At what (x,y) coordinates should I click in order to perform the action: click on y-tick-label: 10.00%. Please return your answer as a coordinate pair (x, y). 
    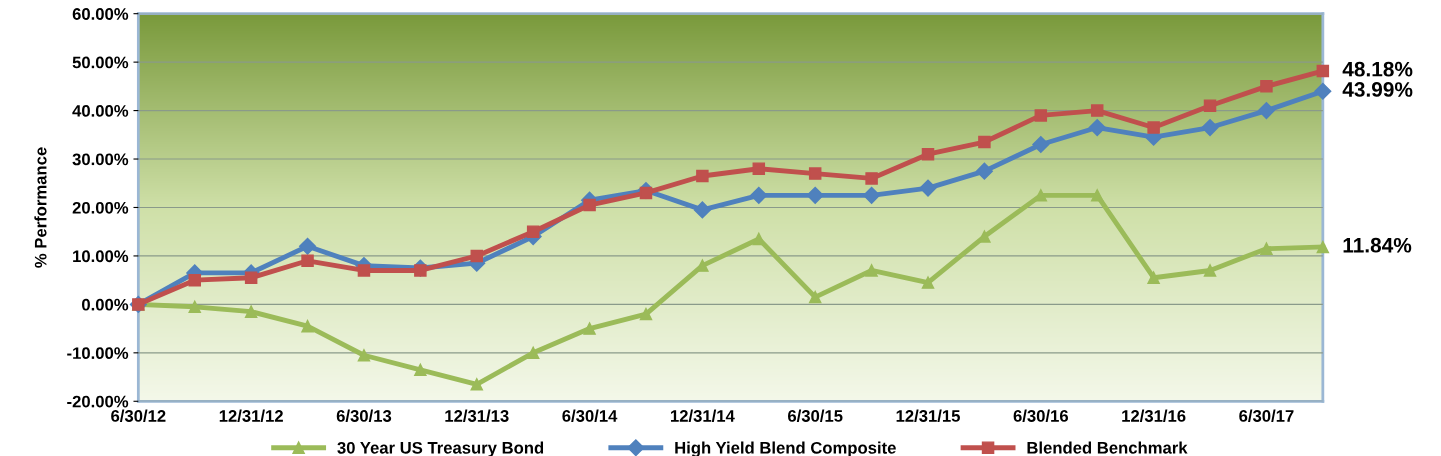
    Looking at the image, I should click on (101, 256).